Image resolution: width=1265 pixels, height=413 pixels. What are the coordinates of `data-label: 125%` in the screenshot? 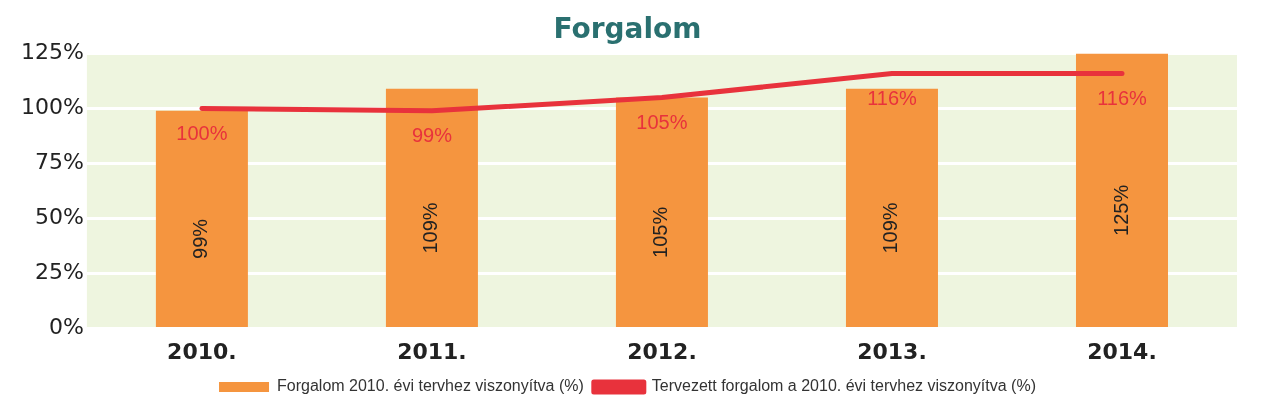 It's located at (1120, 210).